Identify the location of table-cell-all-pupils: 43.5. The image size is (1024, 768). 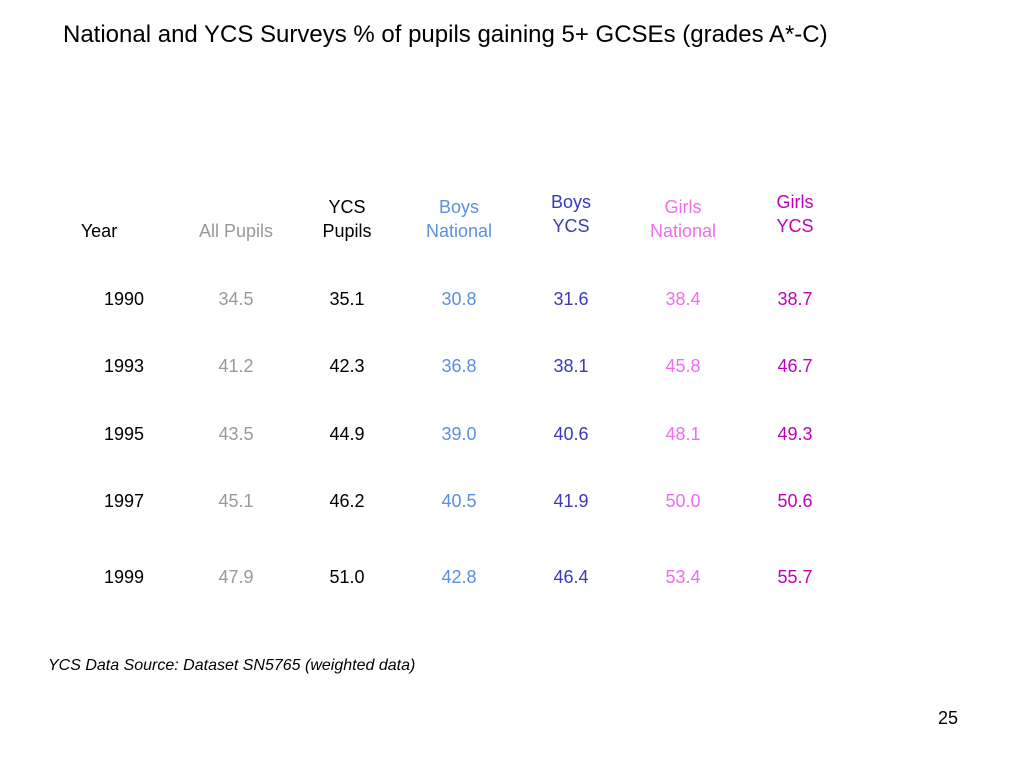
(236, 434).